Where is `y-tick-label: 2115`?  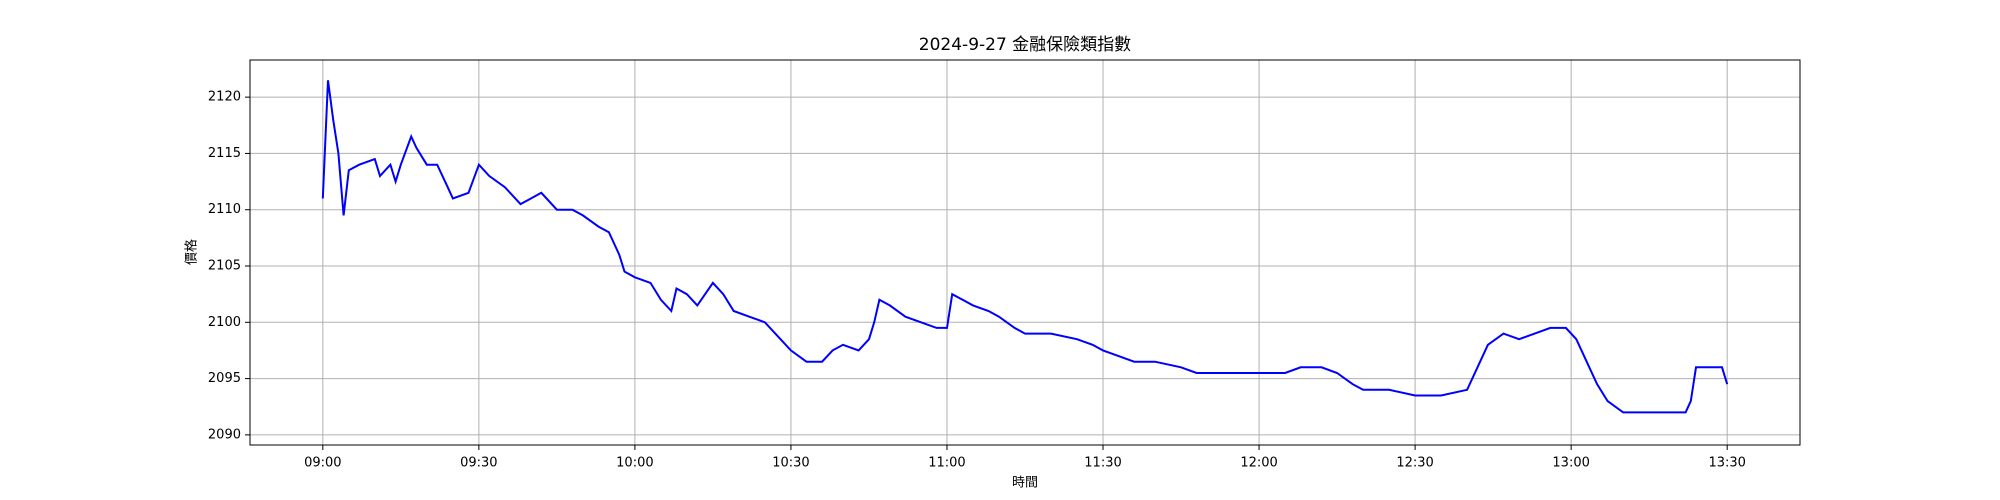
y-tick-label: 2115 is located at coordinates (224, 153).